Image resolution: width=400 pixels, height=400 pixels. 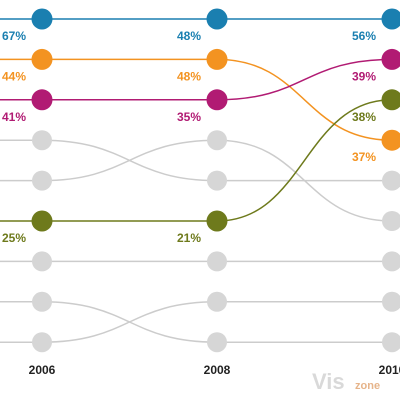 I want to click on data-label: 35%, so click(x=189, y=117).